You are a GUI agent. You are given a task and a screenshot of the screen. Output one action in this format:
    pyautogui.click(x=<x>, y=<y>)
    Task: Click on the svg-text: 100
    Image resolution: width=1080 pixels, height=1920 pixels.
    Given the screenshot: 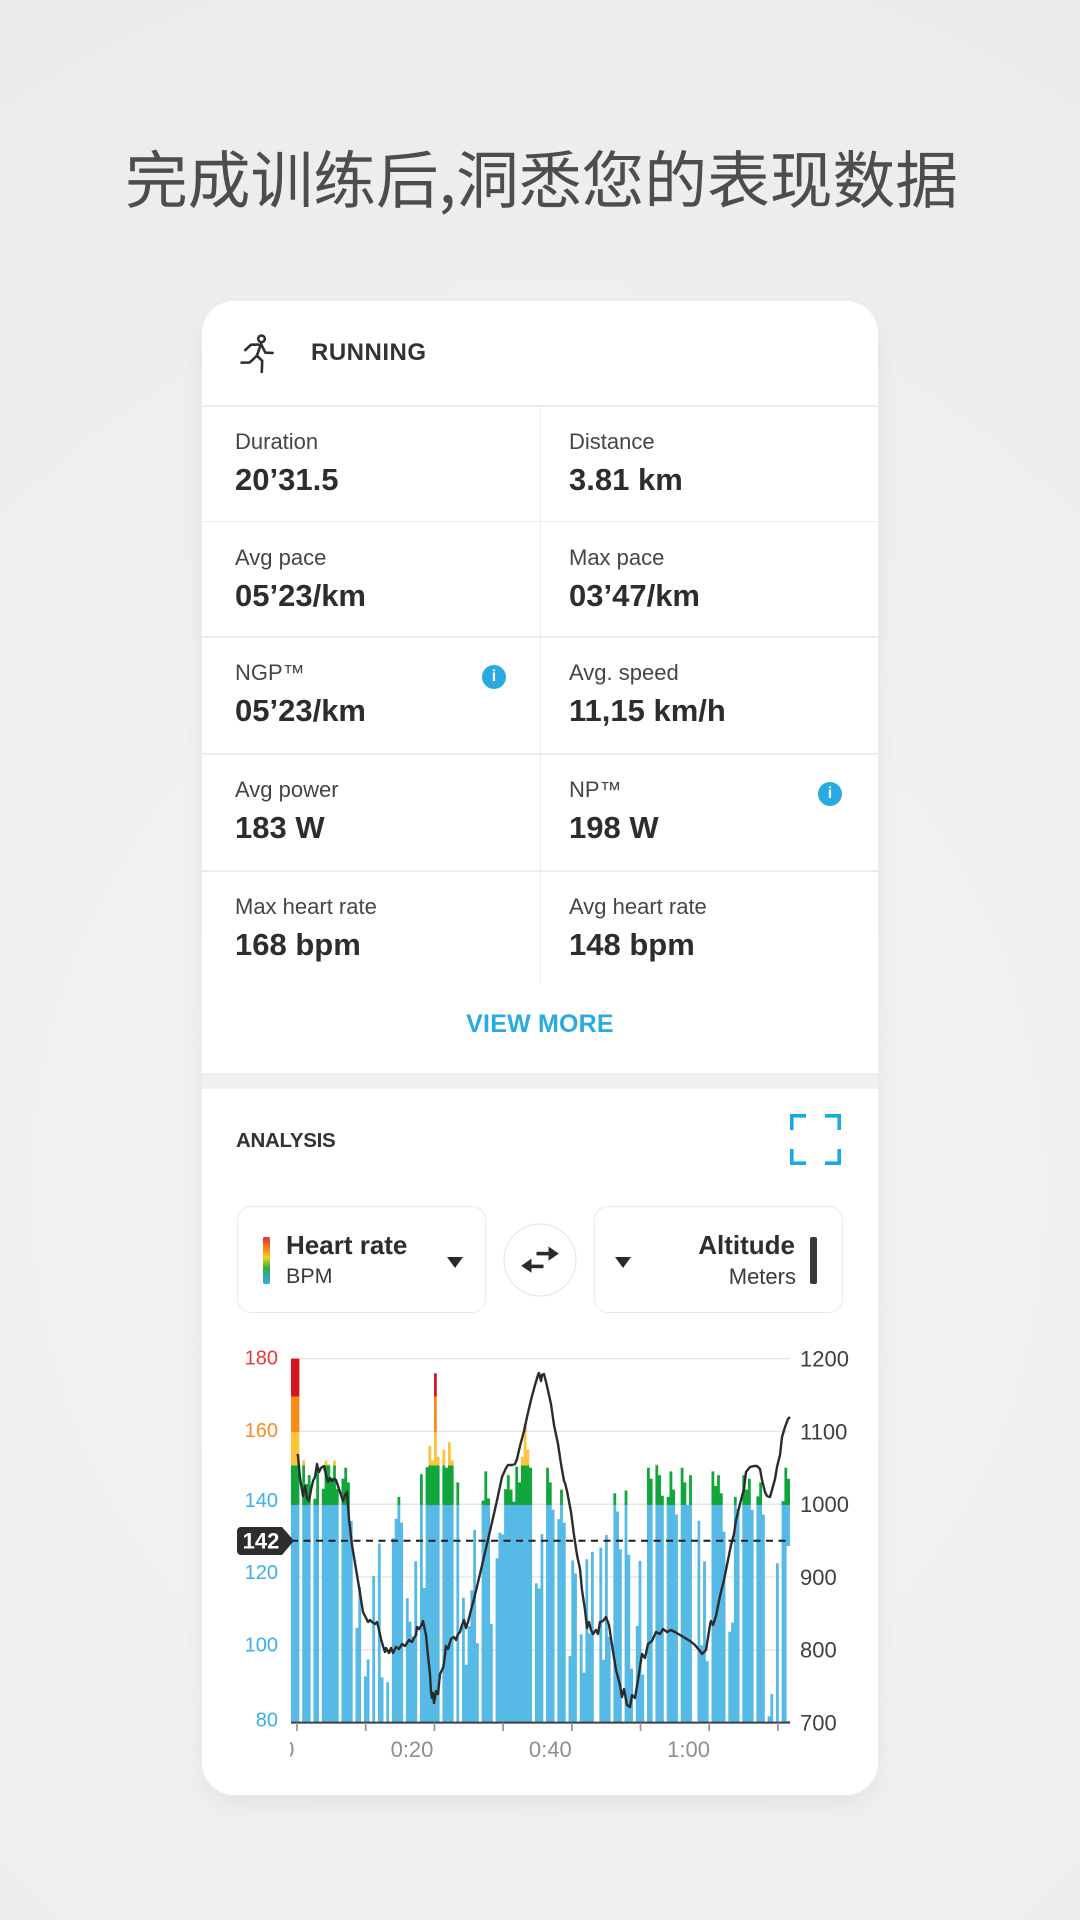 What is the action you would take?
    pyautogui.click(x=261, y=1645)
    